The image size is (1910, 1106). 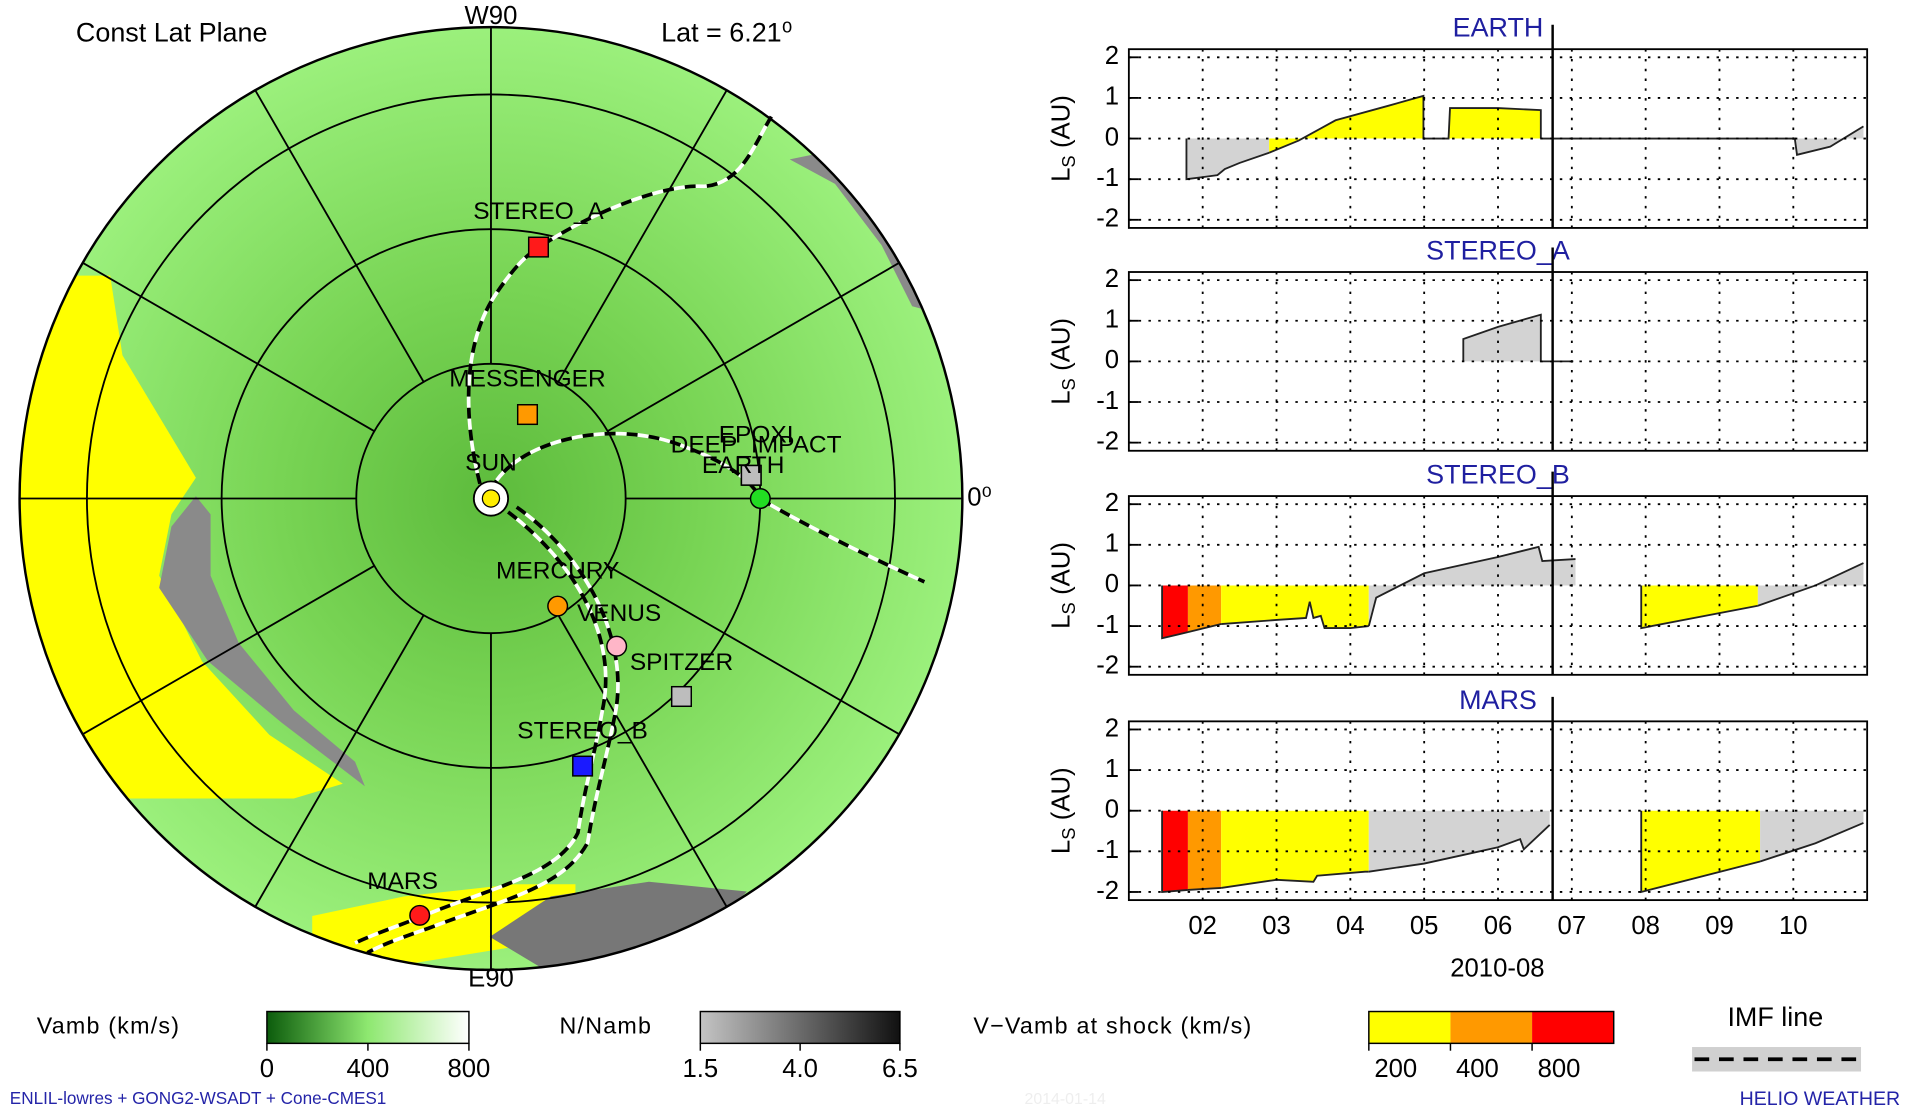 I want to click on x-tick-label: 07, so click(x=1572, y=926).